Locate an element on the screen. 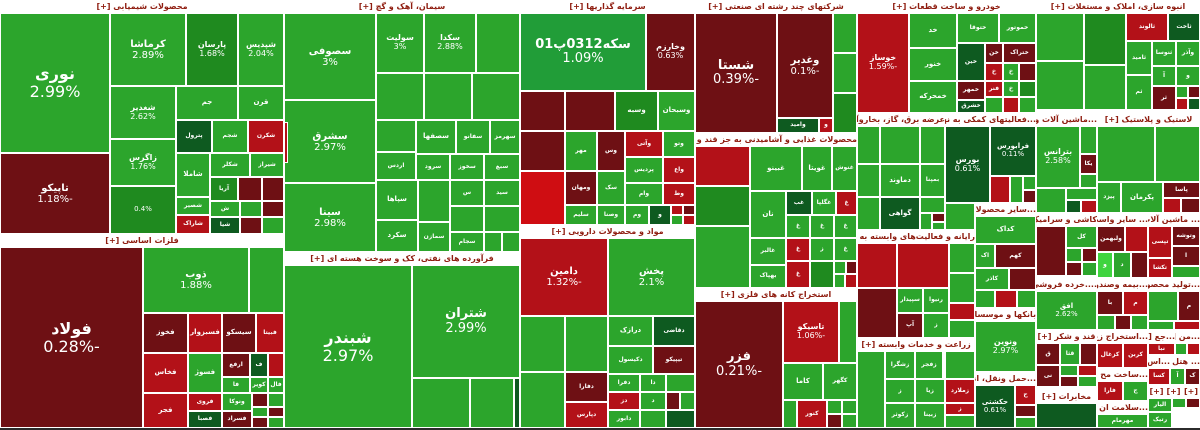  tile-شیا: شیا is located at coordinates (225, 225).